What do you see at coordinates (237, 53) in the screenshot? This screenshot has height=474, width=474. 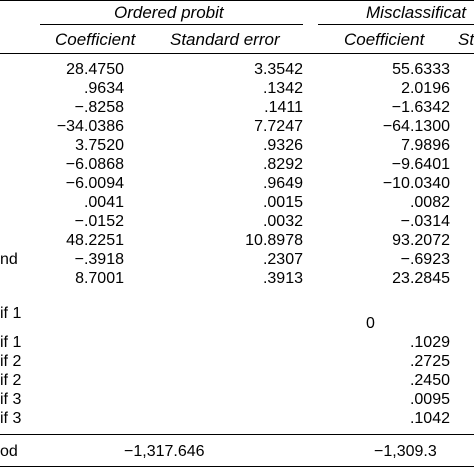 I see `header-rule` at bounding box center [237, 53].